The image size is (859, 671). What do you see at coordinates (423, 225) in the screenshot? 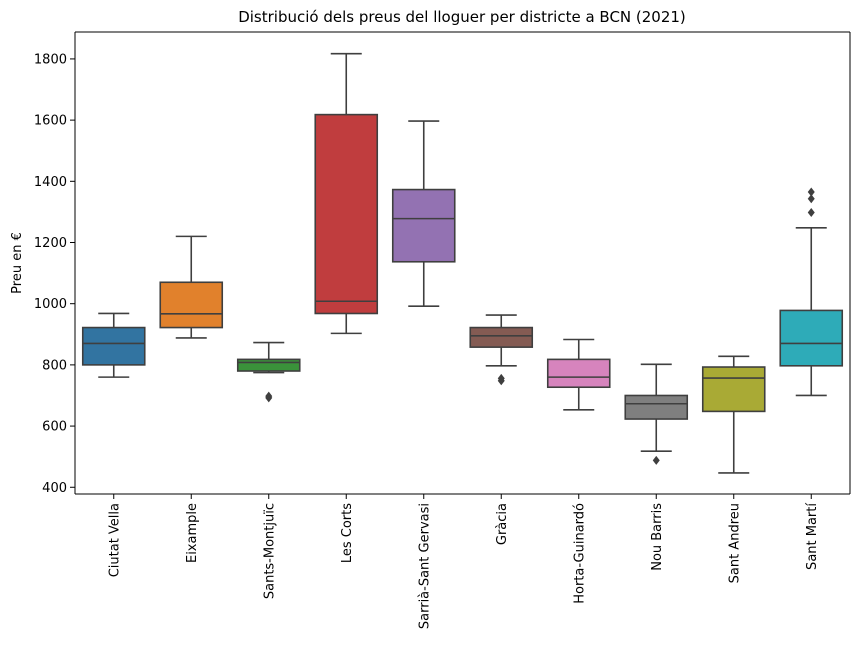
I see `box-sarria-sant-gervasi` at bounding box center [423, 225].